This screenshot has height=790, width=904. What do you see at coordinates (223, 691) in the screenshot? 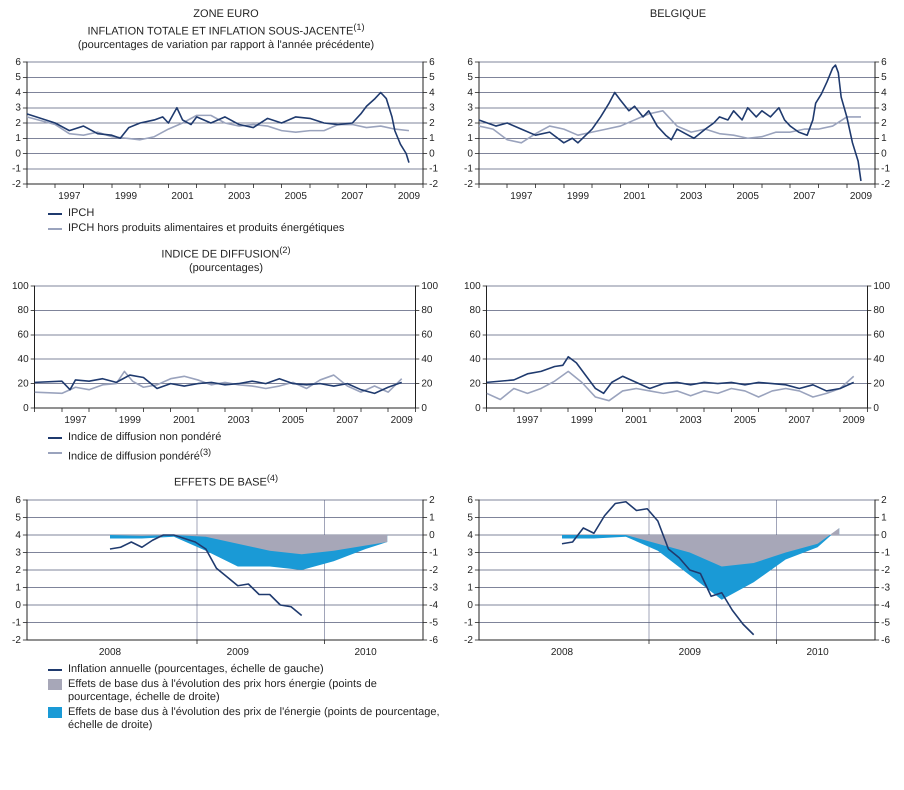
I see `legend-label: Effets de base dus à l'évolution des prix hors énergie (points de pourcentage, échelle de droite)` at bounding box center [223, 691].